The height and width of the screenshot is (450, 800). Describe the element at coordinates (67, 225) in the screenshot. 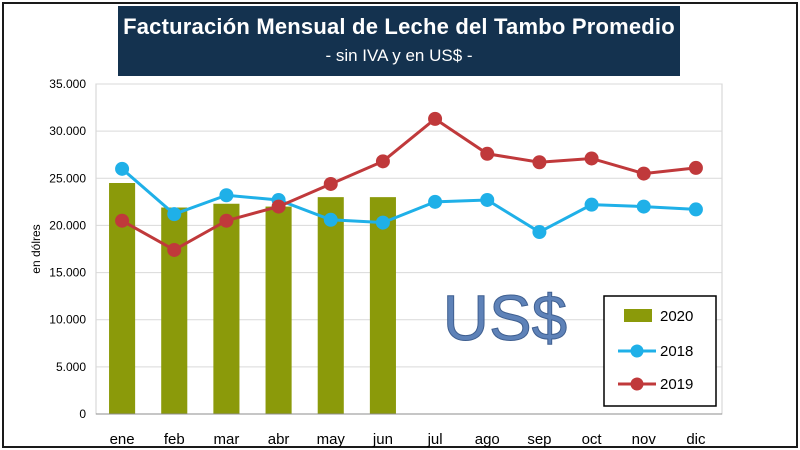

I see `y-tick-label: 20.000` at that location.